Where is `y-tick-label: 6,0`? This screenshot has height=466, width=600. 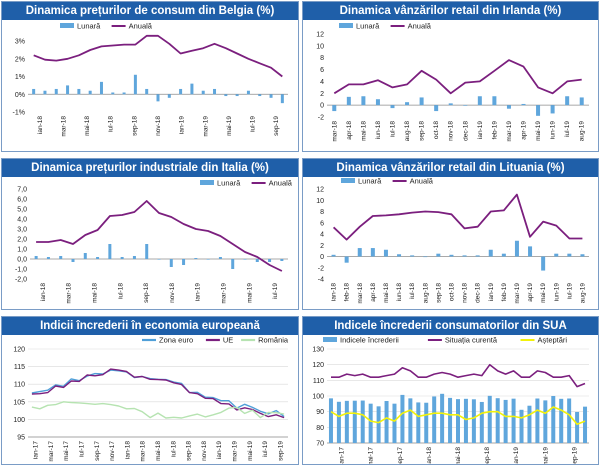
y-tick-label: 6,0 is located at coordinates (22, 200).